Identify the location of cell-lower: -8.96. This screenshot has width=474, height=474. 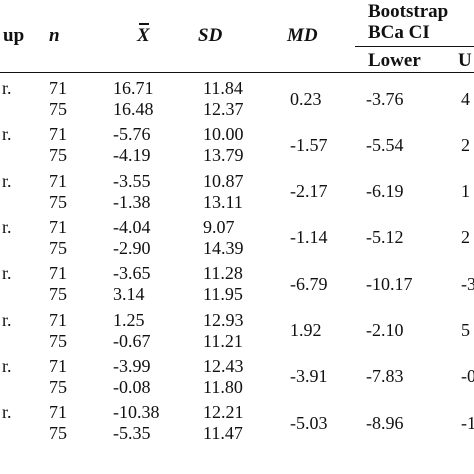
(385, 422).